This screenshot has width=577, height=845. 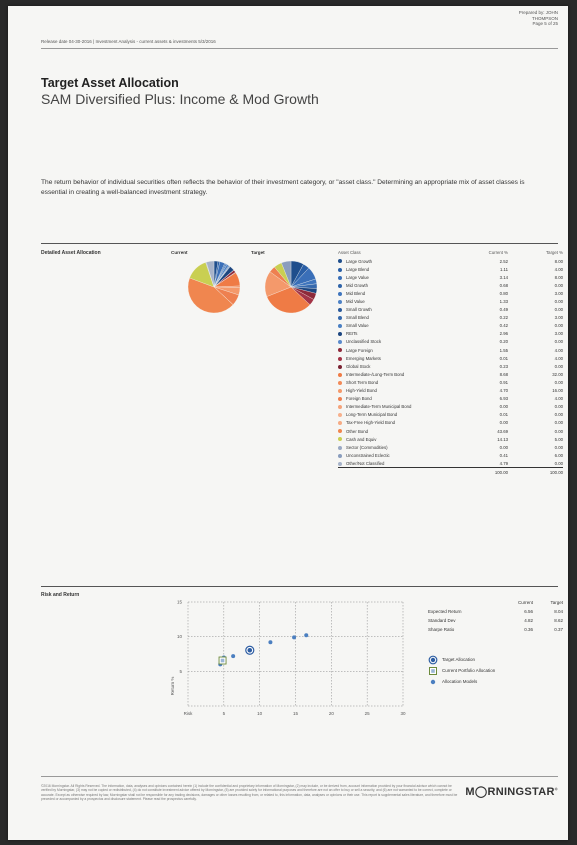 What do you see at coordinates (503, 334) in the screenshot?
I see `current-pct: 2.96` at bounding box center [503, 334].